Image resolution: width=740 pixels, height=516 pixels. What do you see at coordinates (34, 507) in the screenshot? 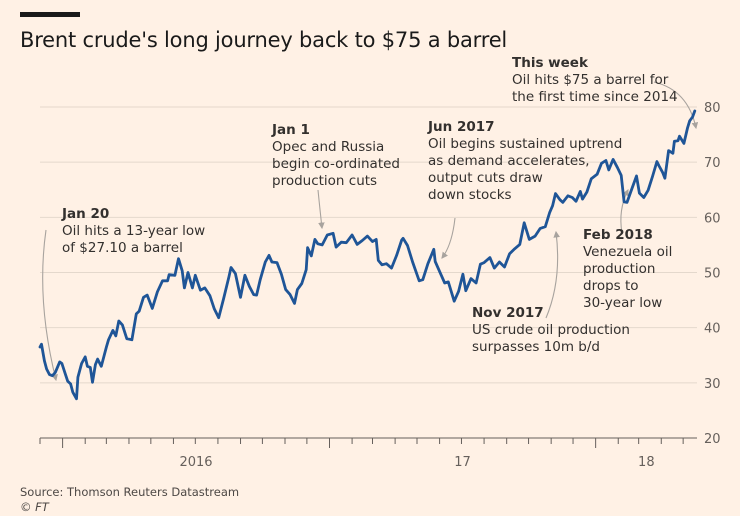
I see `copyright-note: © FT` at bounding box center [34, 507].